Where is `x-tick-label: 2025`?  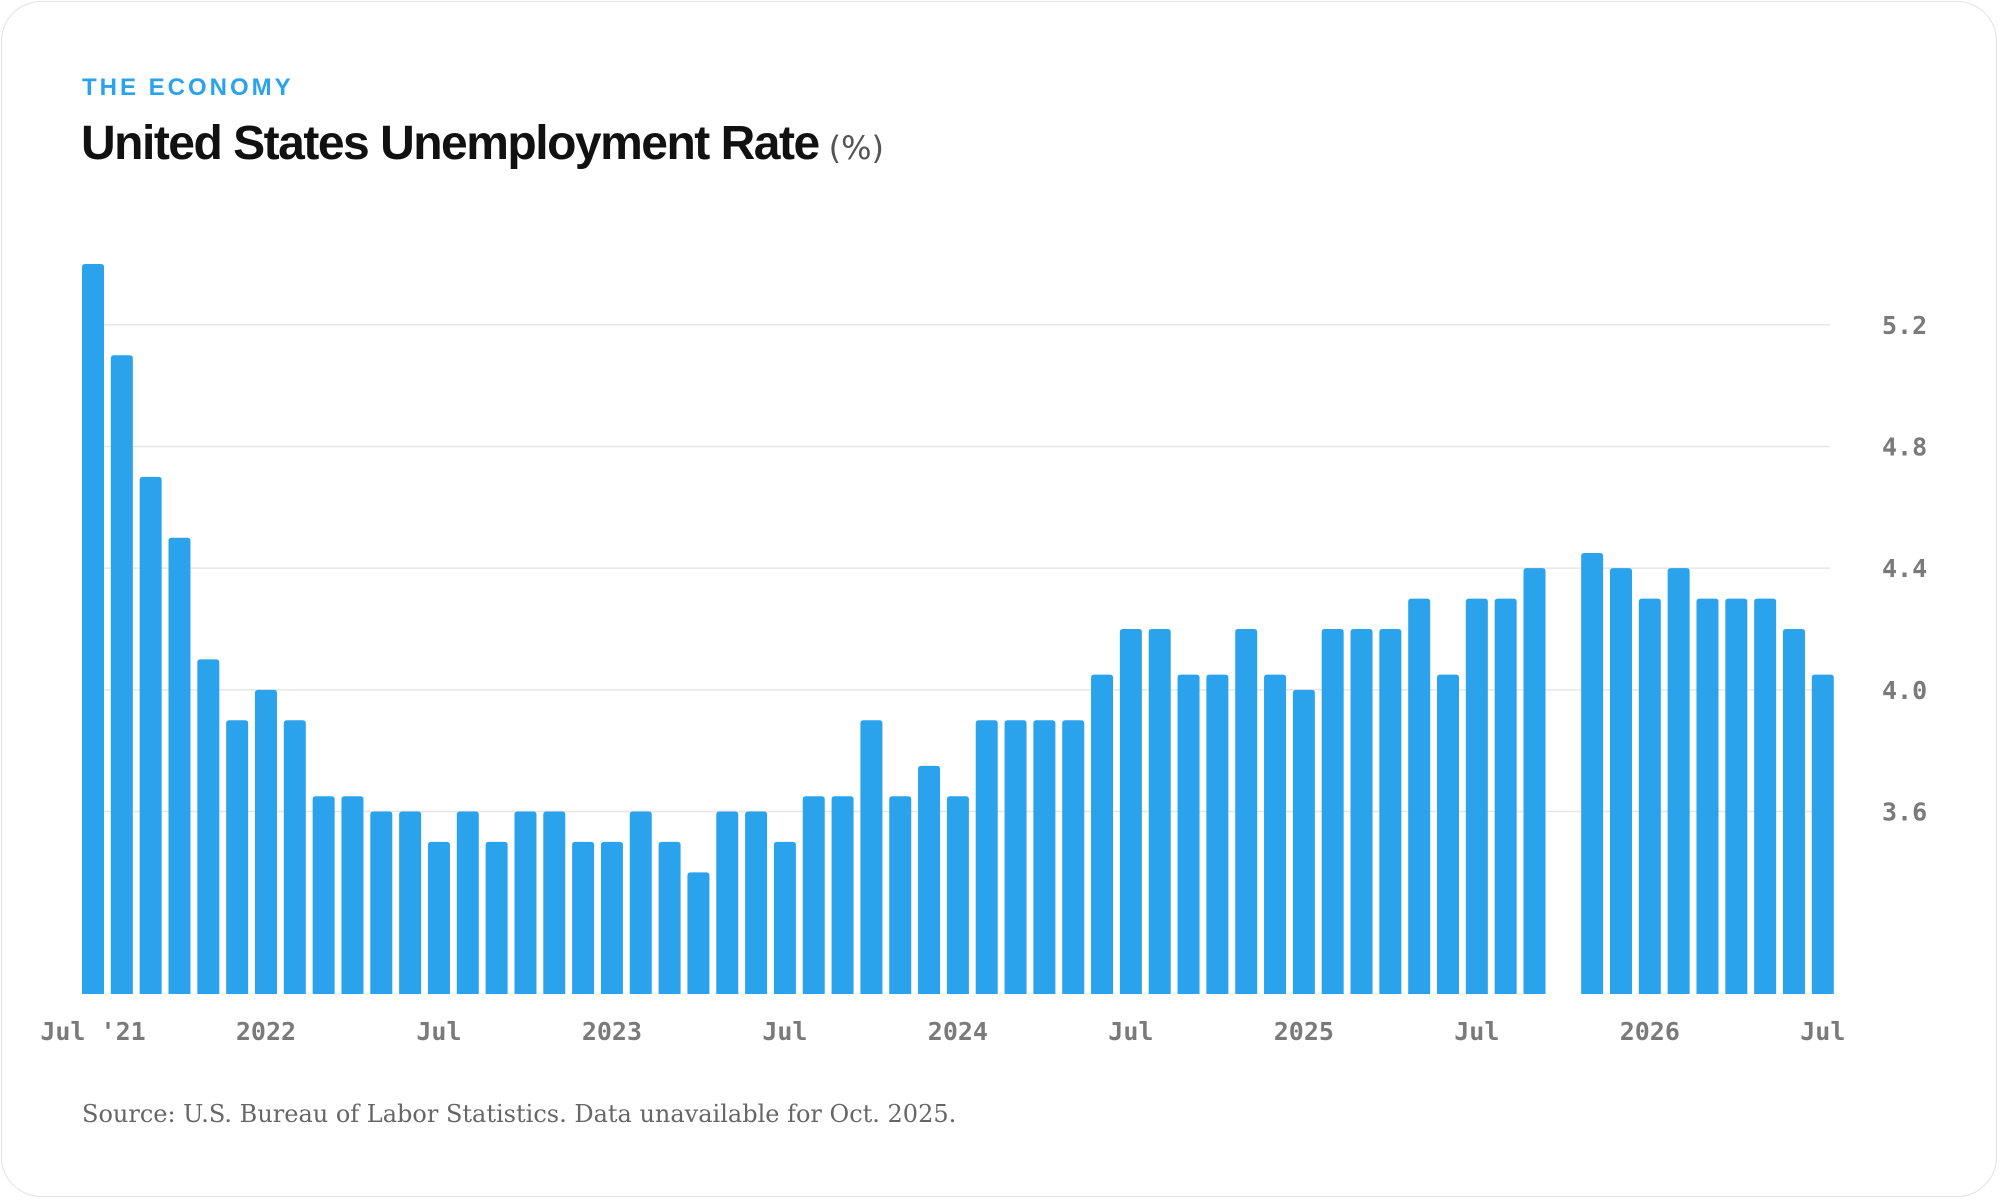
x-tick-label: 2025 is located at coordinates (1304, 1031).